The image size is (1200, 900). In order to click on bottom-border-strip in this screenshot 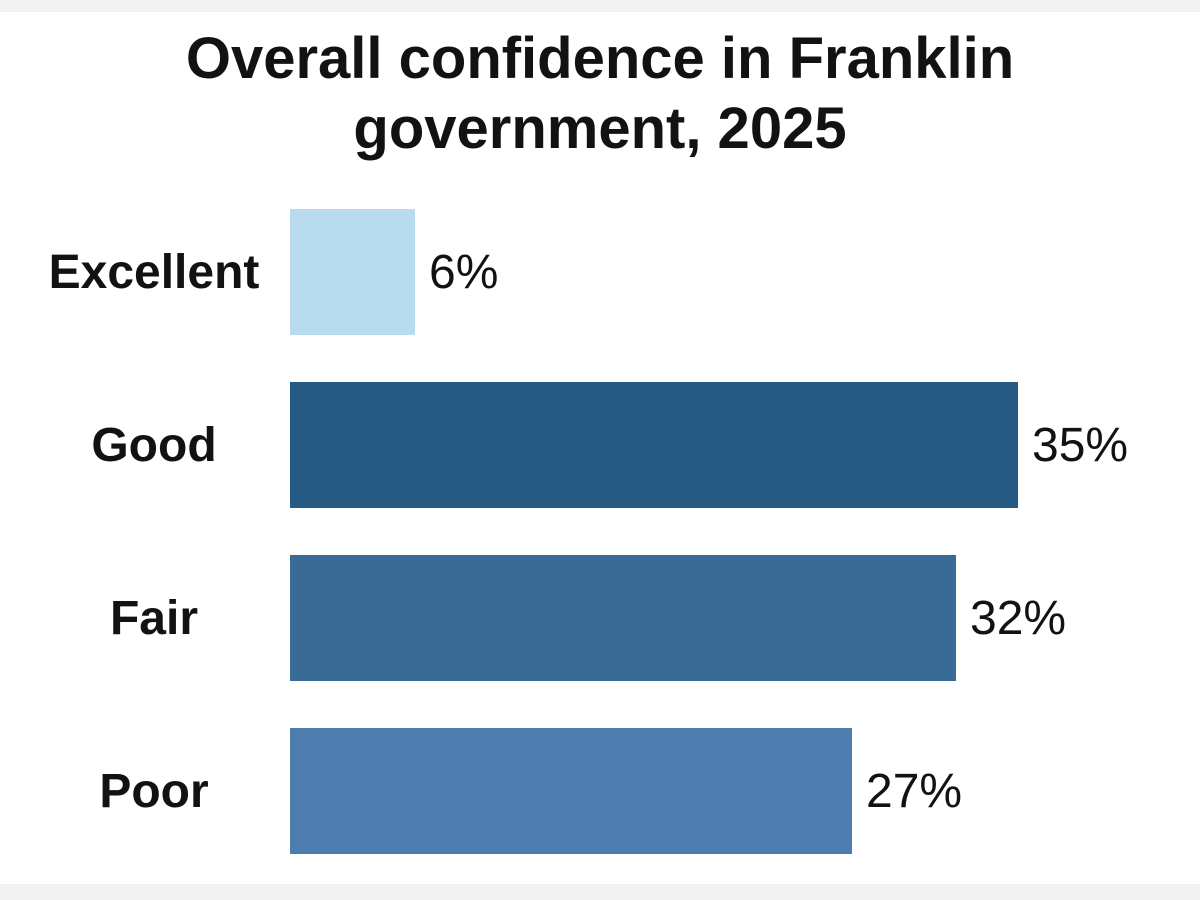, I will do `click(600, 892)`.